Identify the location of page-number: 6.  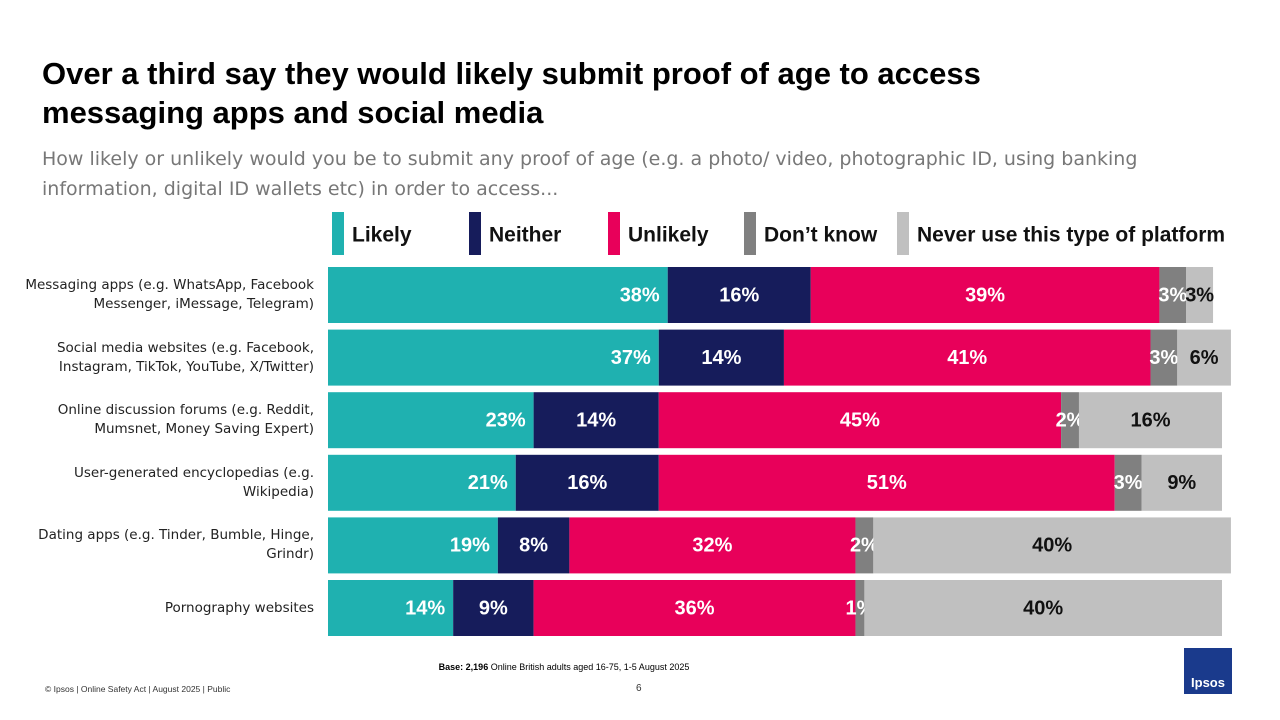
(639, 688).